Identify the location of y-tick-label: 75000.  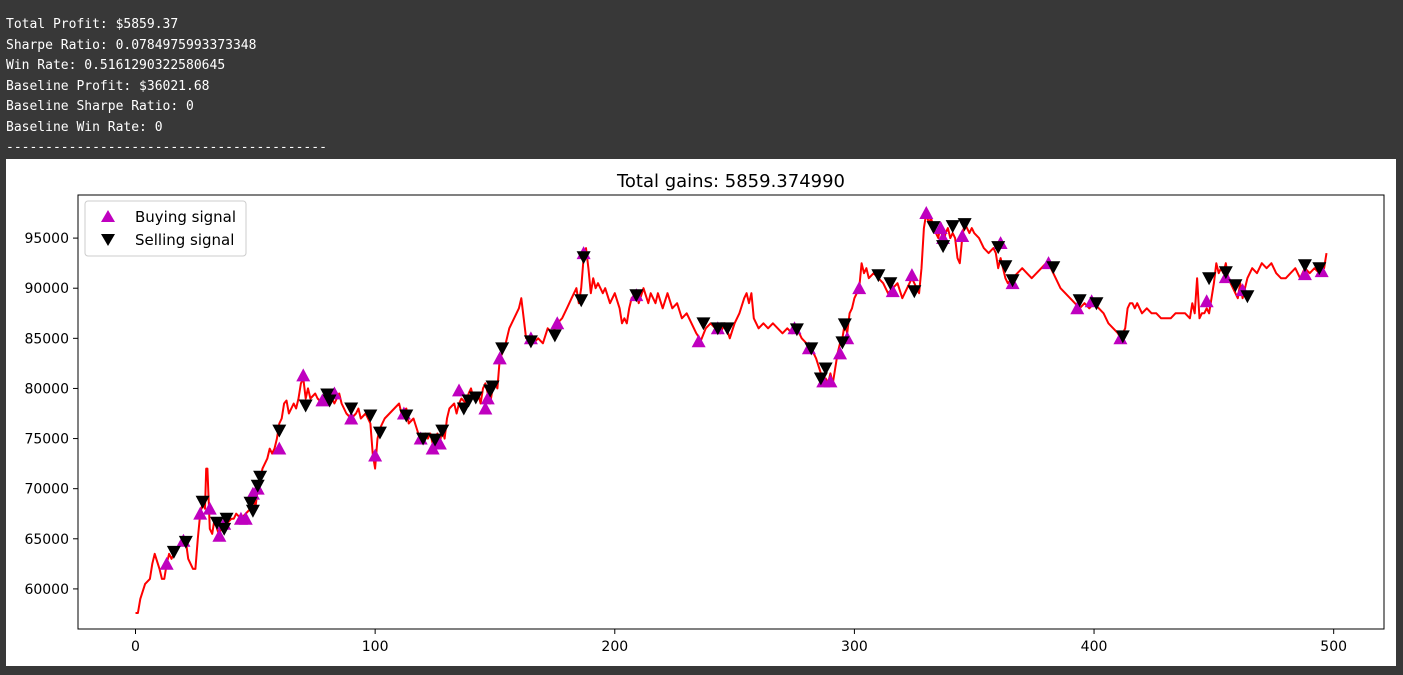
(46, 440).